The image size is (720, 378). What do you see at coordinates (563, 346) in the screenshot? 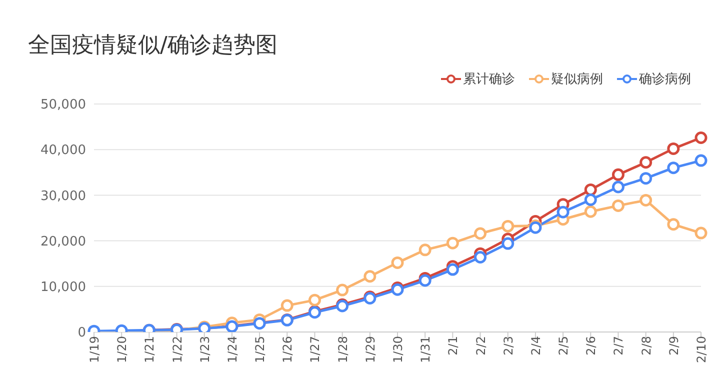
I see `x-tick-label: 2/5` at bounding box center [563, 346].